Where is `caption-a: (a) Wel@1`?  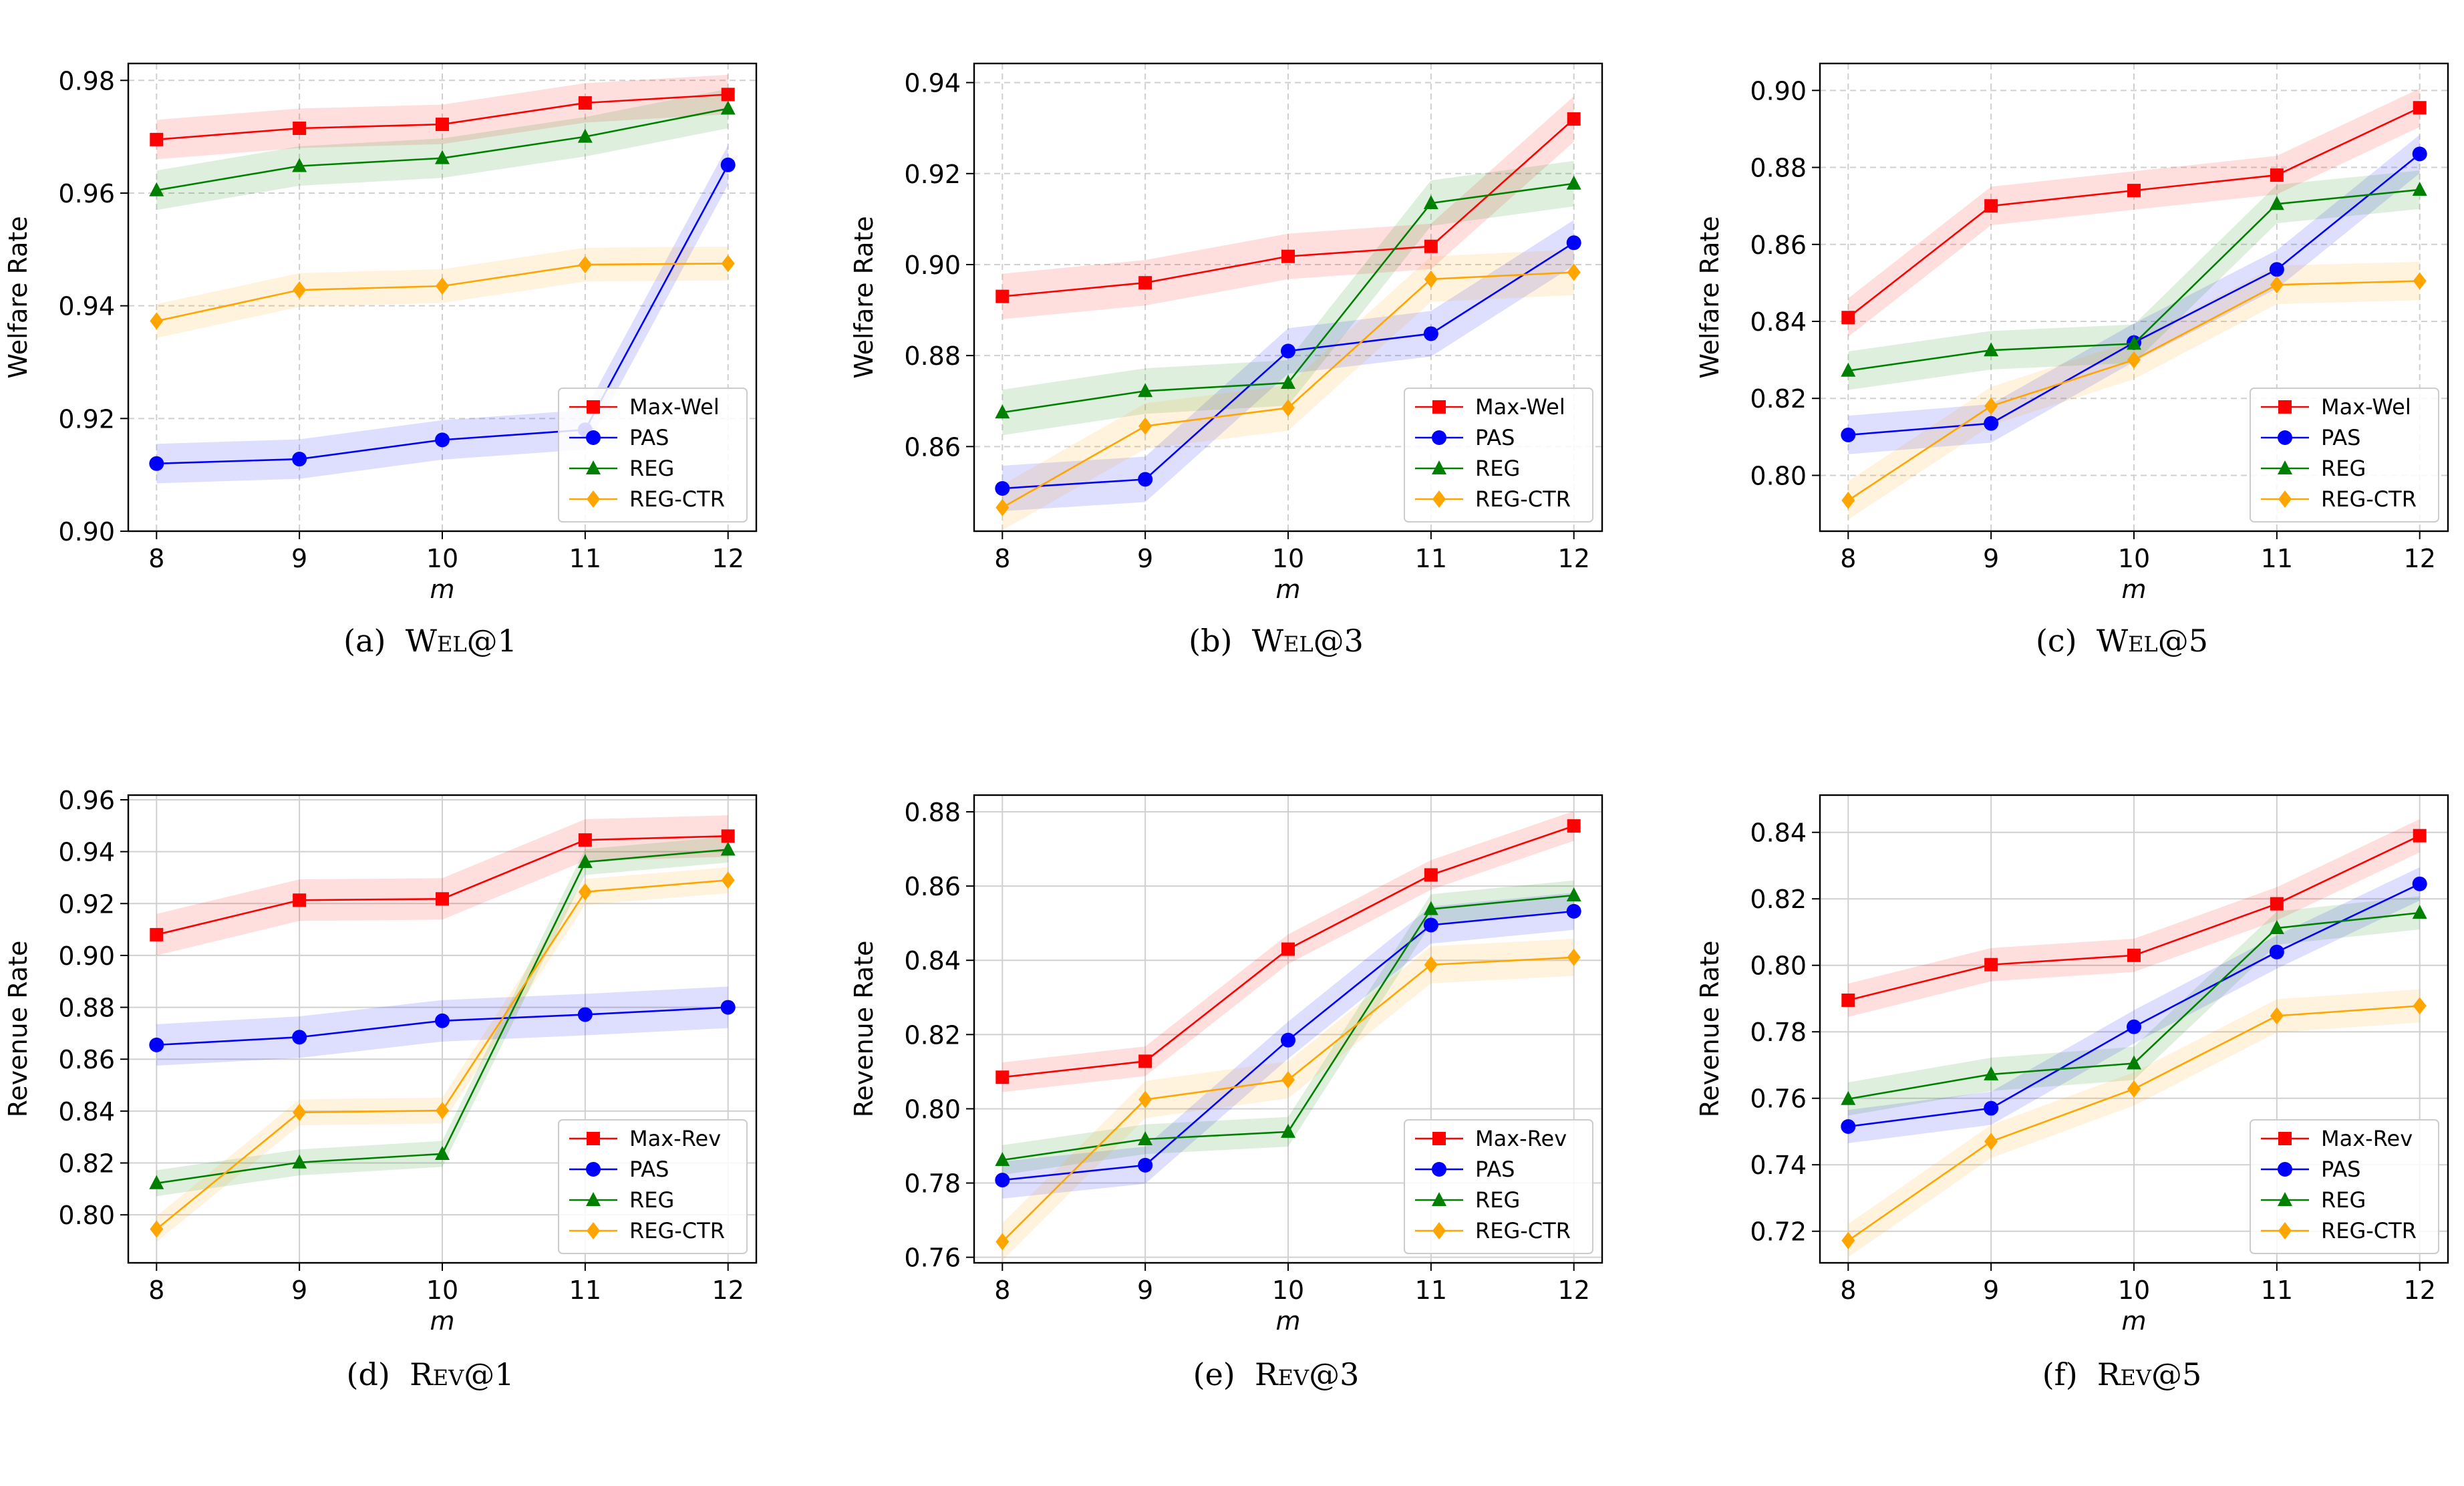
caption-a: (a) Wel@1 is located at coordinates (430, 641).